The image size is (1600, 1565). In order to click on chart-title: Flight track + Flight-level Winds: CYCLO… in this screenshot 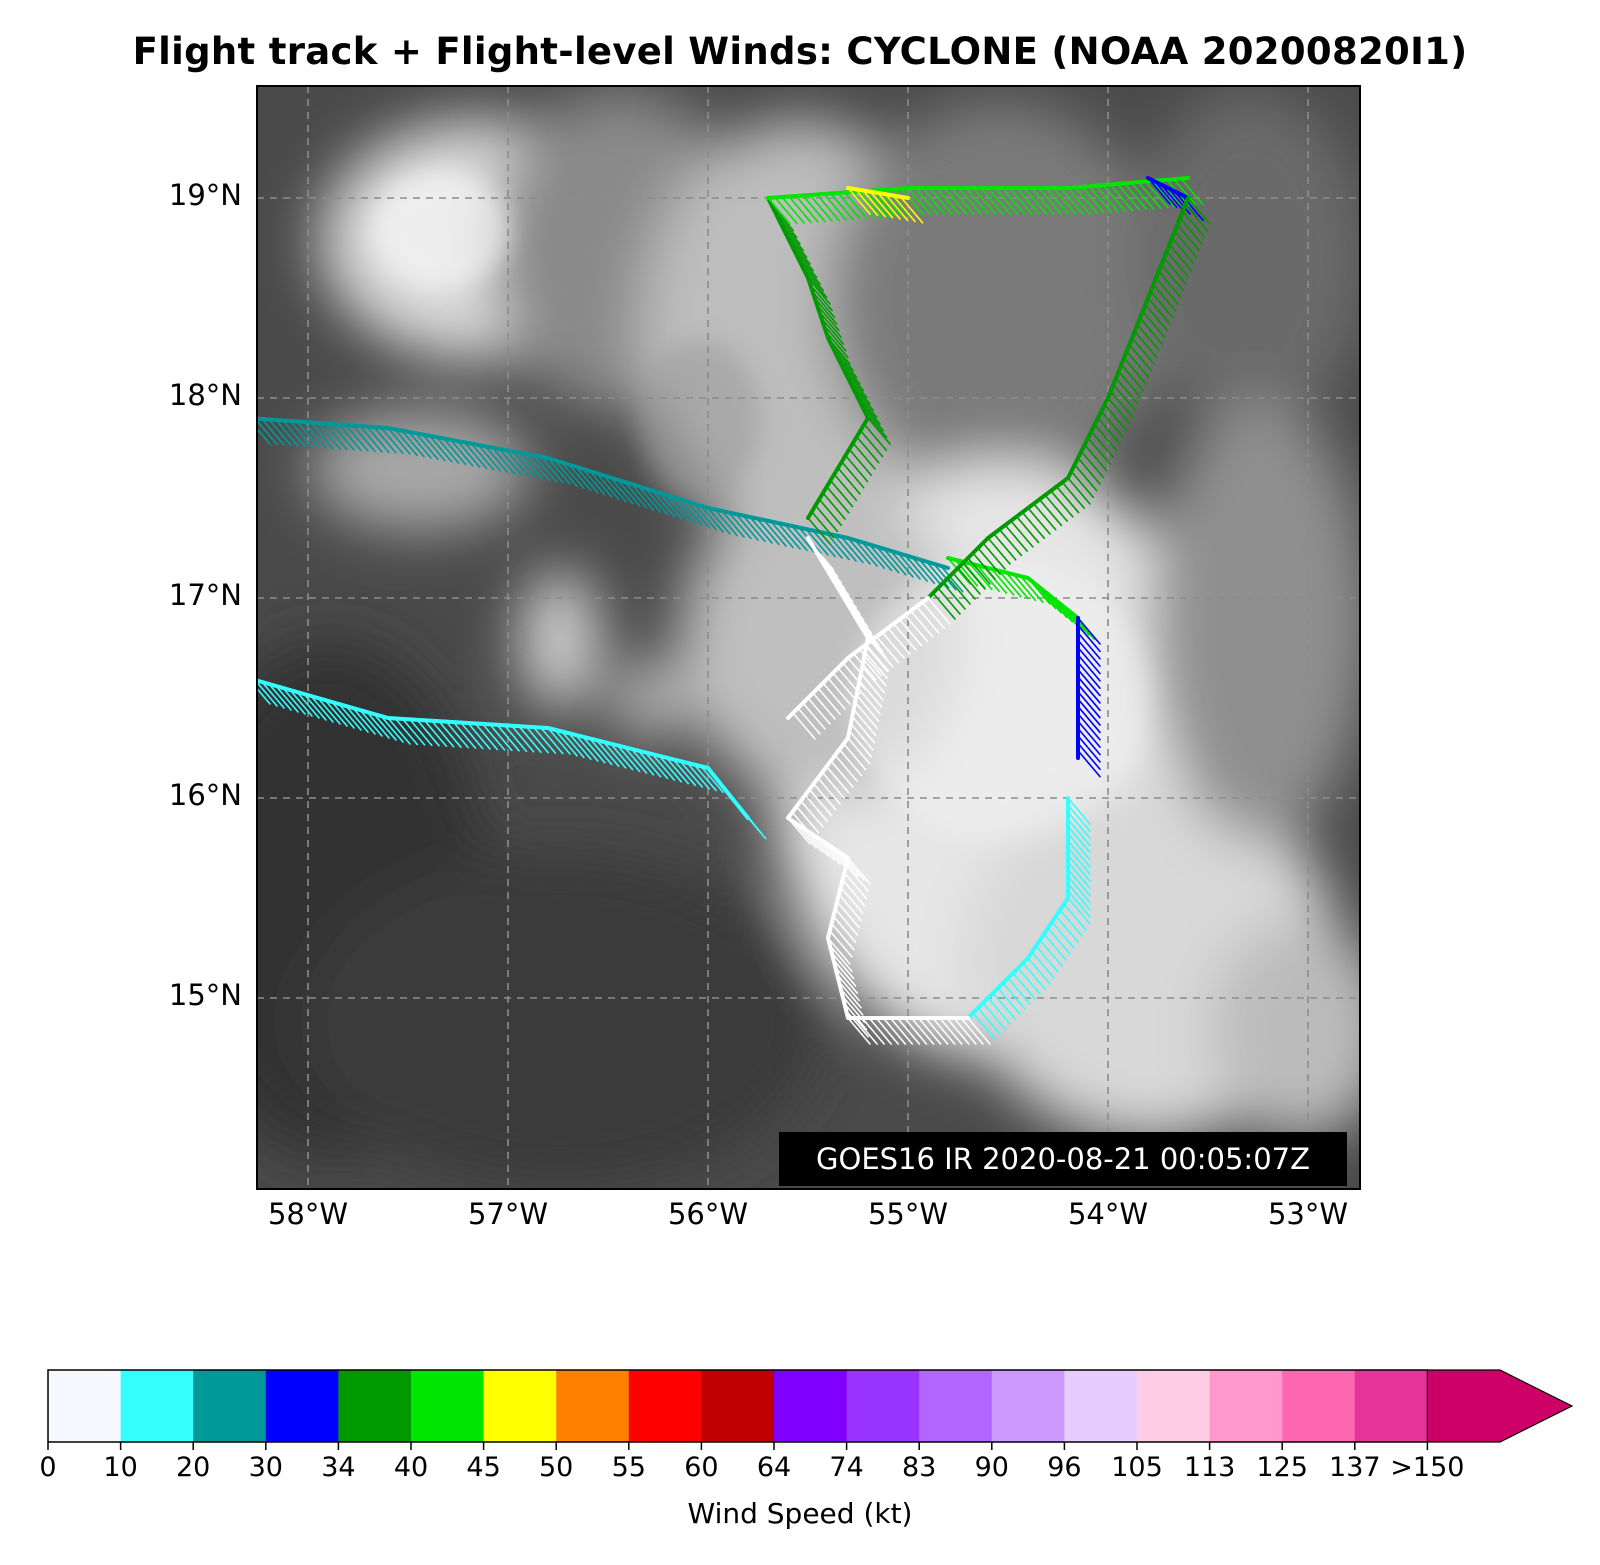, I will do `click(800, 51)`.